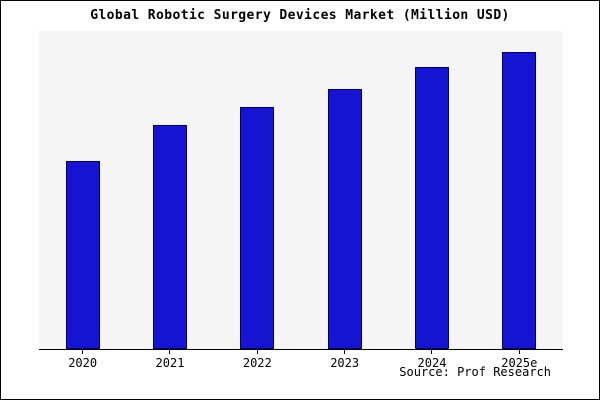 The height and width of the screenshot is (400, 600). Describe the element at coordinates (475, 372) in the screenshot. I see `source-credit: Source: Prof Research` at that location.